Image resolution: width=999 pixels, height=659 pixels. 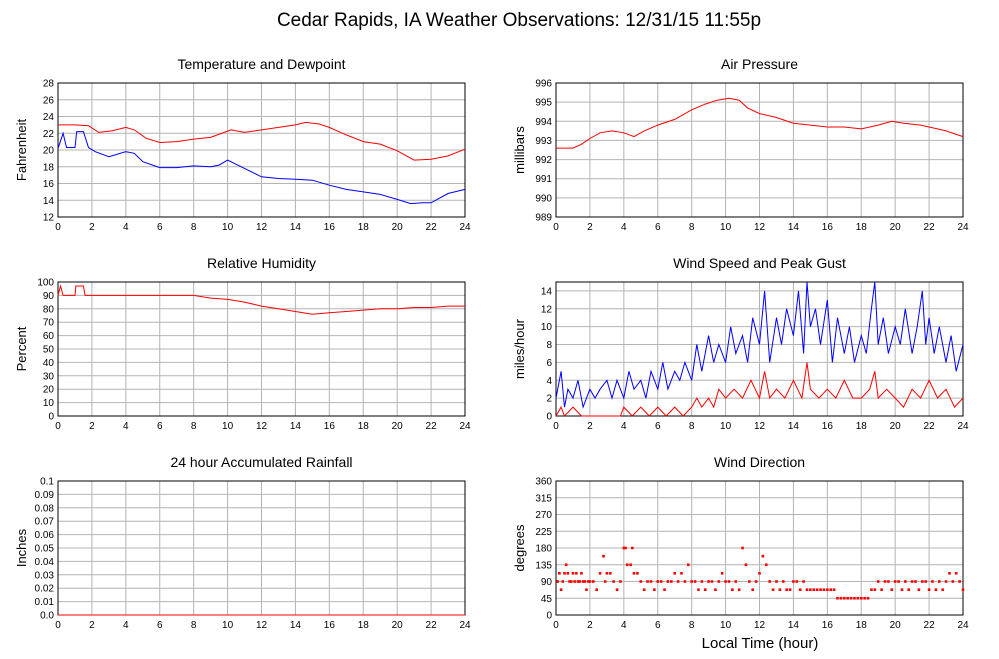 What do you see at coordinates (547, 327) in the screenshot?
I see `y-tick-label: 10` at bounding box center [547, 327].